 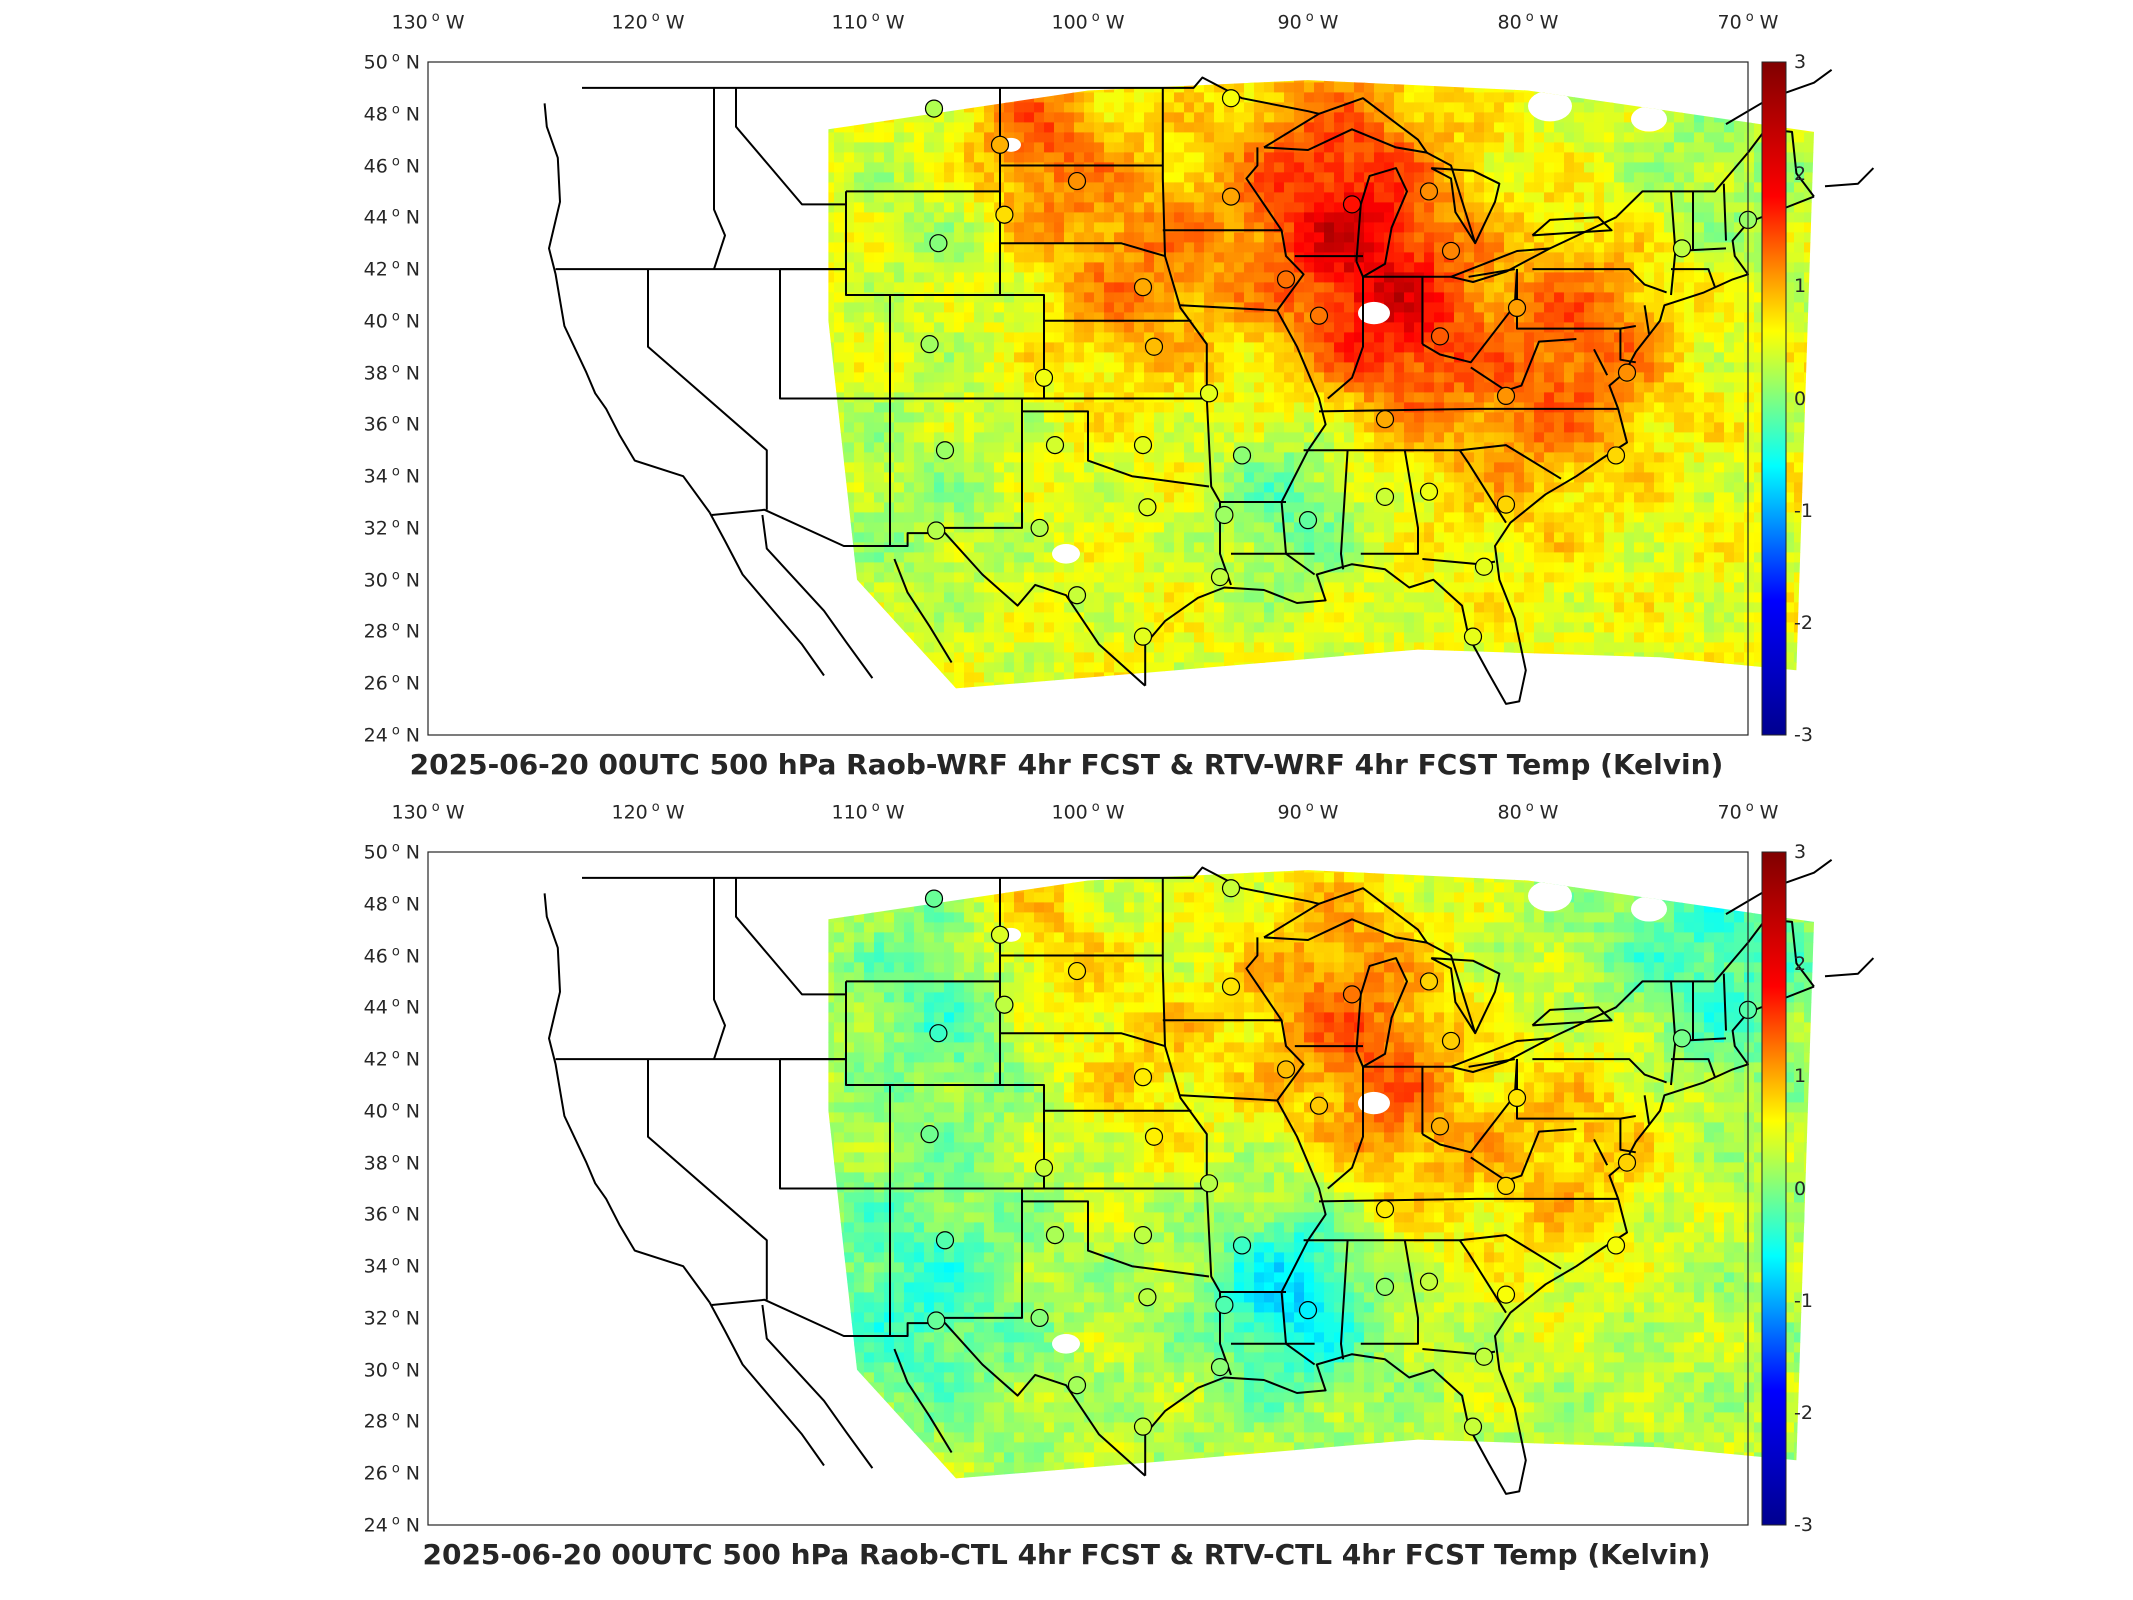 I want to click on lon-tick-label: 100 o W, so click(x=1088, y=22).